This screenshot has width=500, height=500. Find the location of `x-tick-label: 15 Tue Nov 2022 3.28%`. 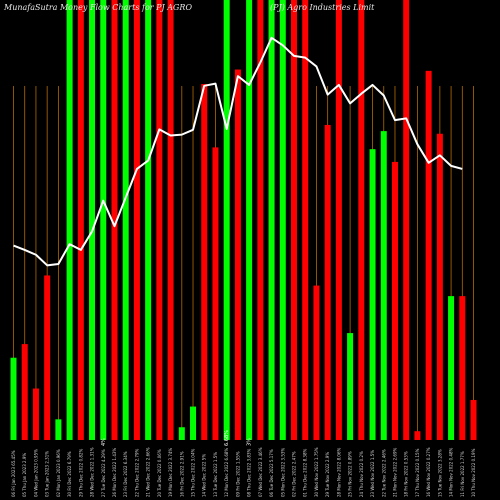

x-tick-label: 15 Tue Nov 2022 3.28% is located at coordinates (439, 473).